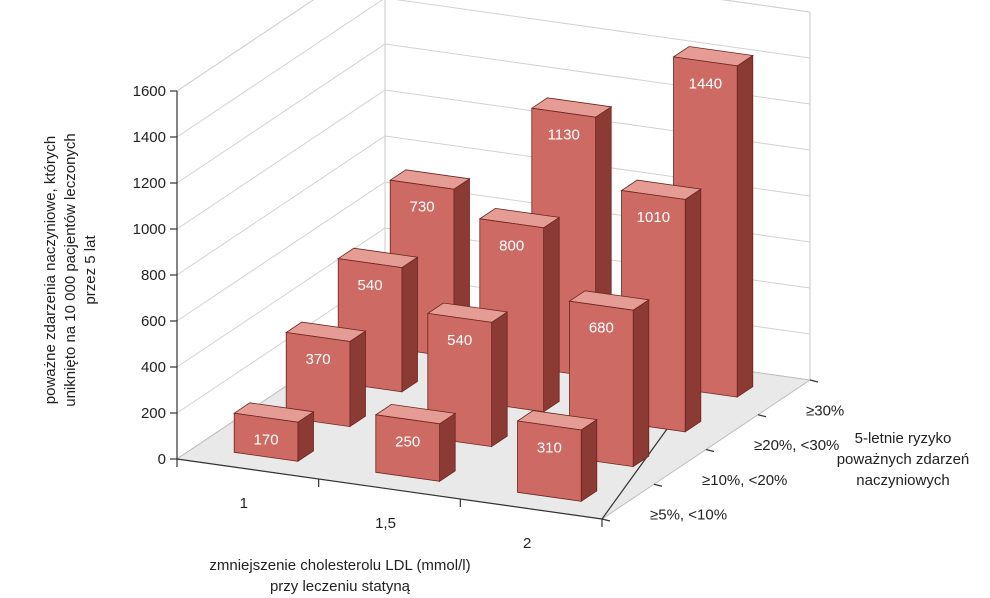  Describe the element at coordinates (389, 489) in the screenshot. I see `x-axis-line` at that location.